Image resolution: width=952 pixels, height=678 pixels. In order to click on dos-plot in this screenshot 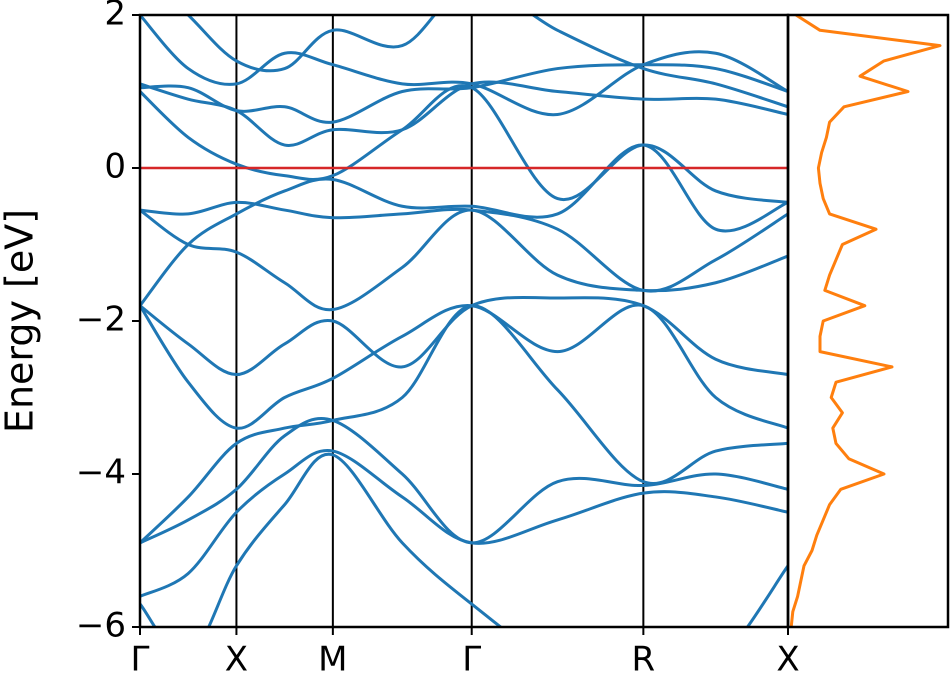, I will do `click(865, 321)`.